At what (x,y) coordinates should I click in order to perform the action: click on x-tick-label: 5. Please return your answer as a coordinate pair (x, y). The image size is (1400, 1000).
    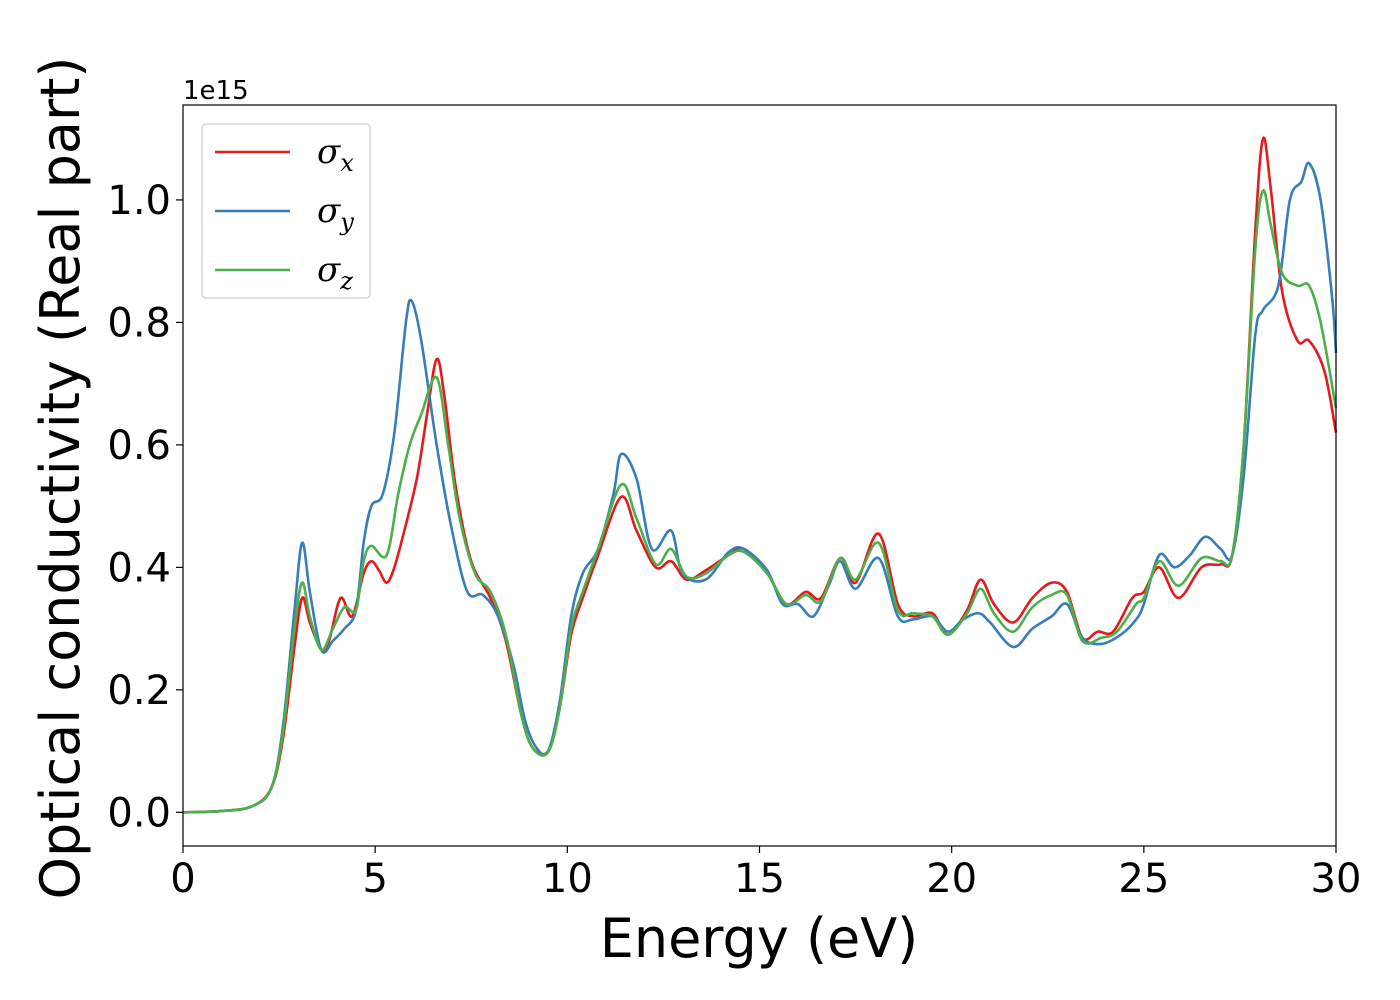
    Looking at the image, I should click on (374, 879).